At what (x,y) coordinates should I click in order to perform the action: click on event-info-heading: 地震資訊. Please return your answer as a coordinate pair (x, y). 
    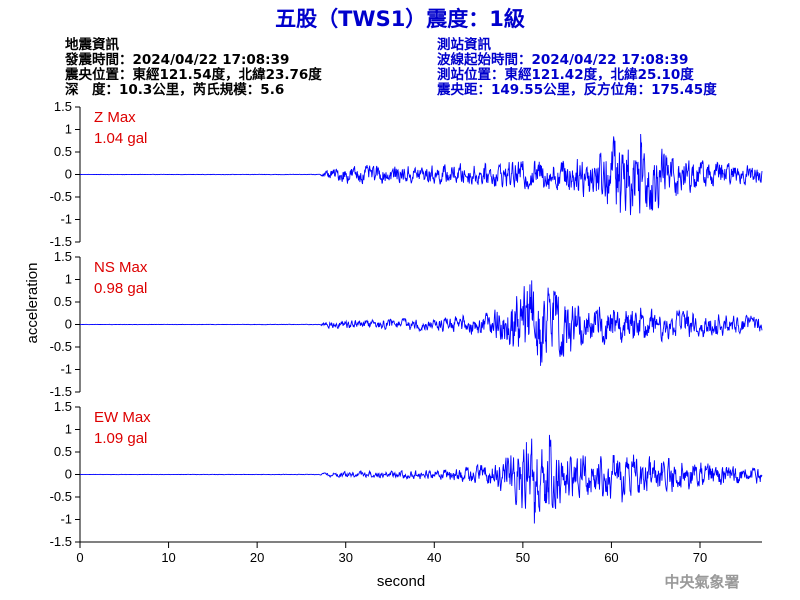
    Looking at the image, I should click on (92, 44).